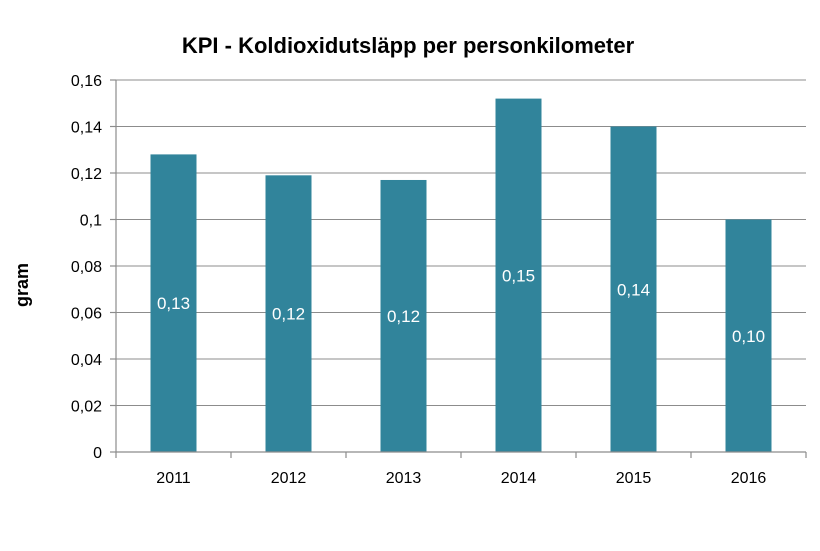  I want to click on x-tick-label: 2012, so click(289, 478).